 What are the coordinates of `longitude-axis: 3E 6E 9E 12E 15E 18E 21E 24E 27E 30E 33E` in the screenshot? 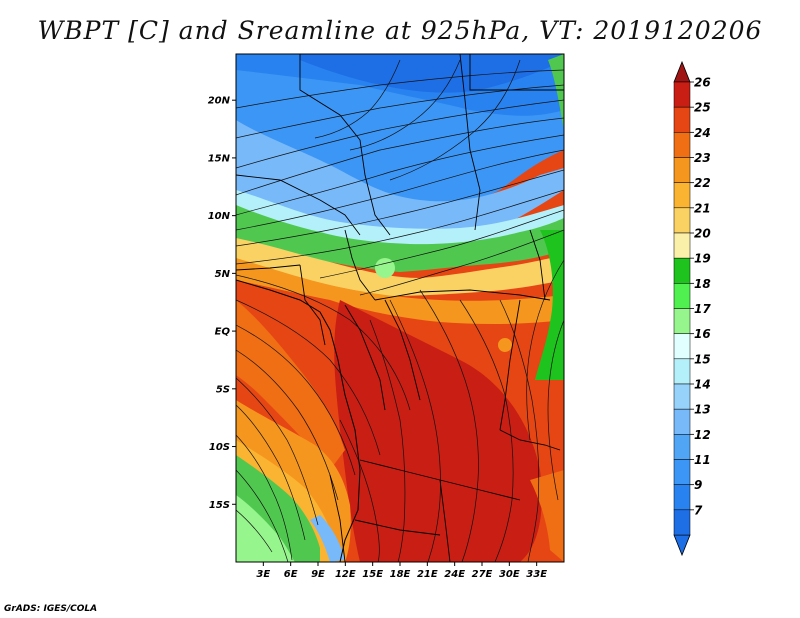 It's located at (401, 571).